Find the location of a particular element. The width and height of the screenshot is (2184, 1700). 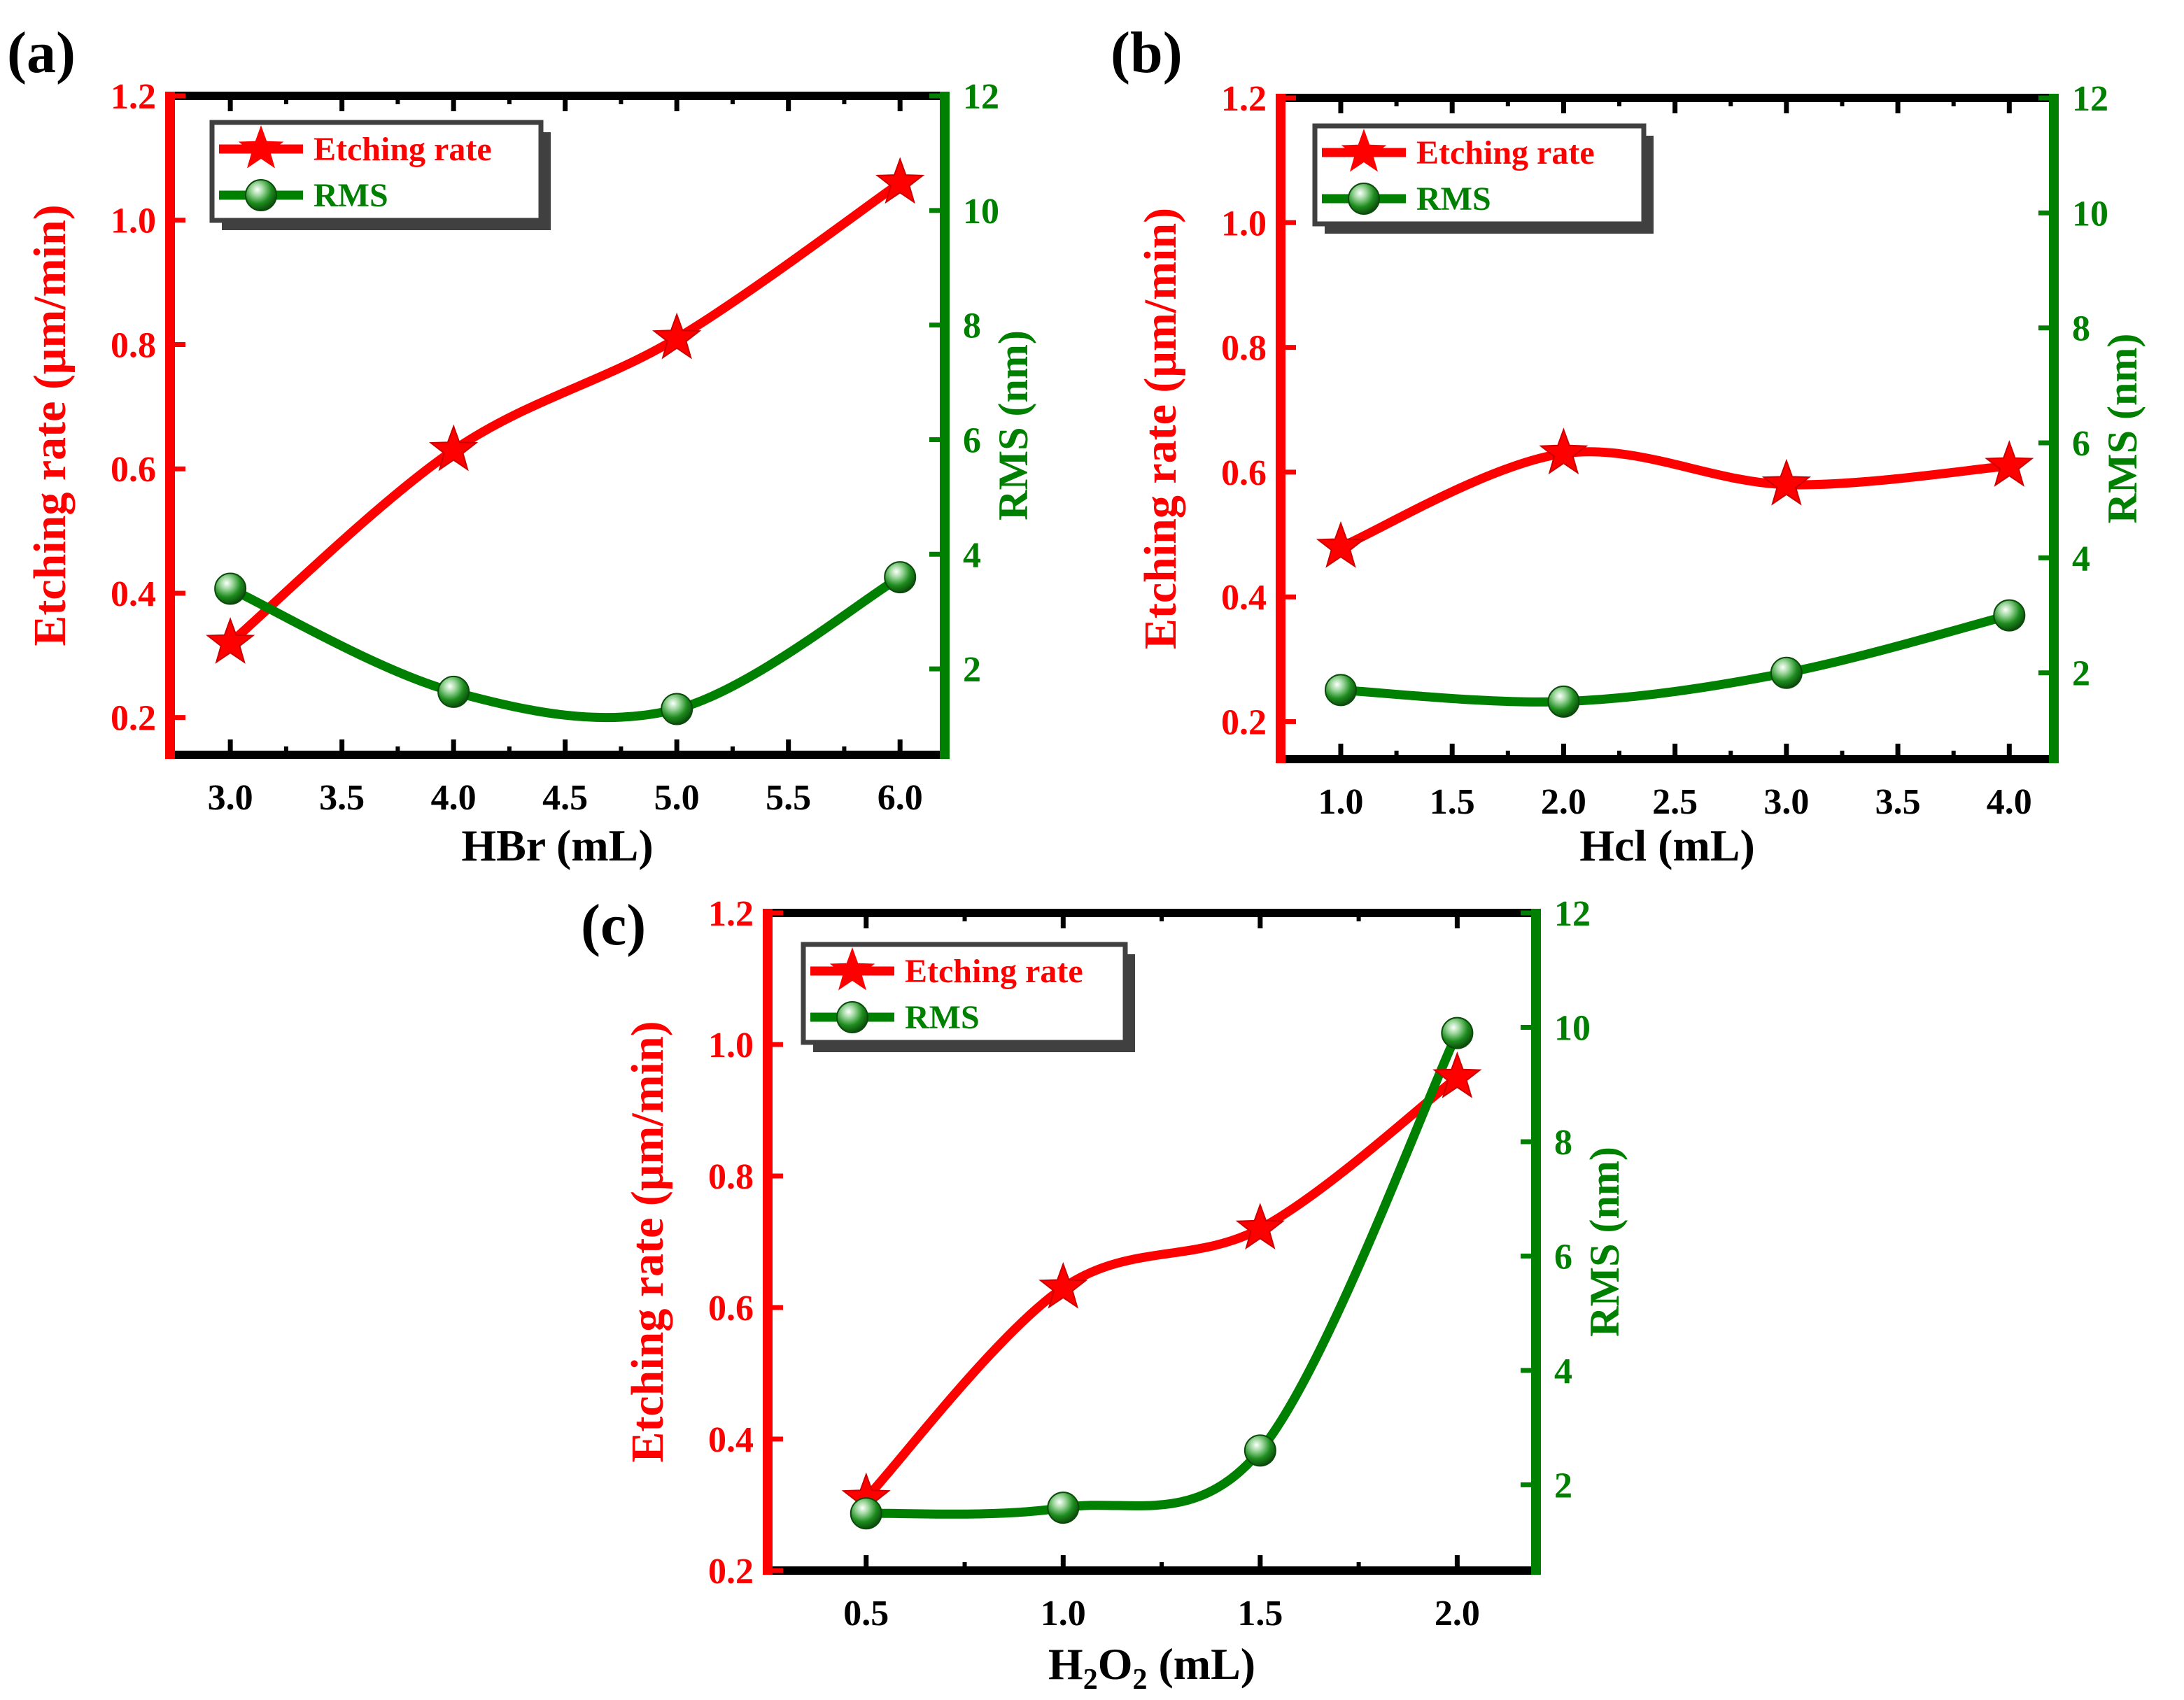

panel-label: (c) is located at coordinates (613, 926).